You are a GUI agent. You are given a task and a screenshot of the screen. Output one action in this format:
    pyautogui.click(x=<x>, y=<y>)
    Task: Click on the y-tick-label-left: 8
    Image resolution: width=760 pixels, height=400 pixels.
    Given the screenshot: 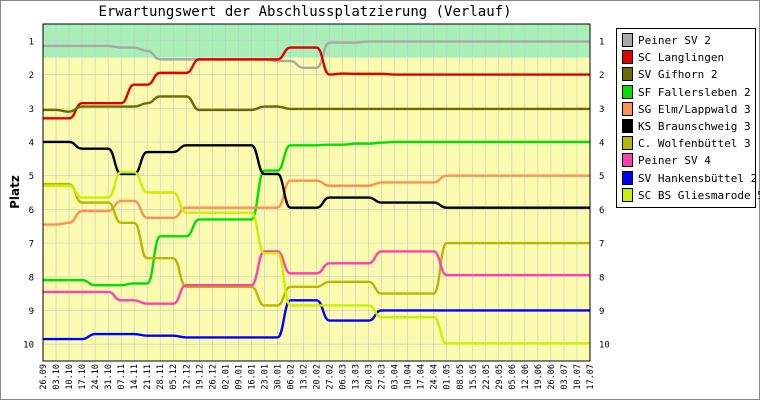 What is the action you would take?
    pyautogui.click(x=31, y=278)
    